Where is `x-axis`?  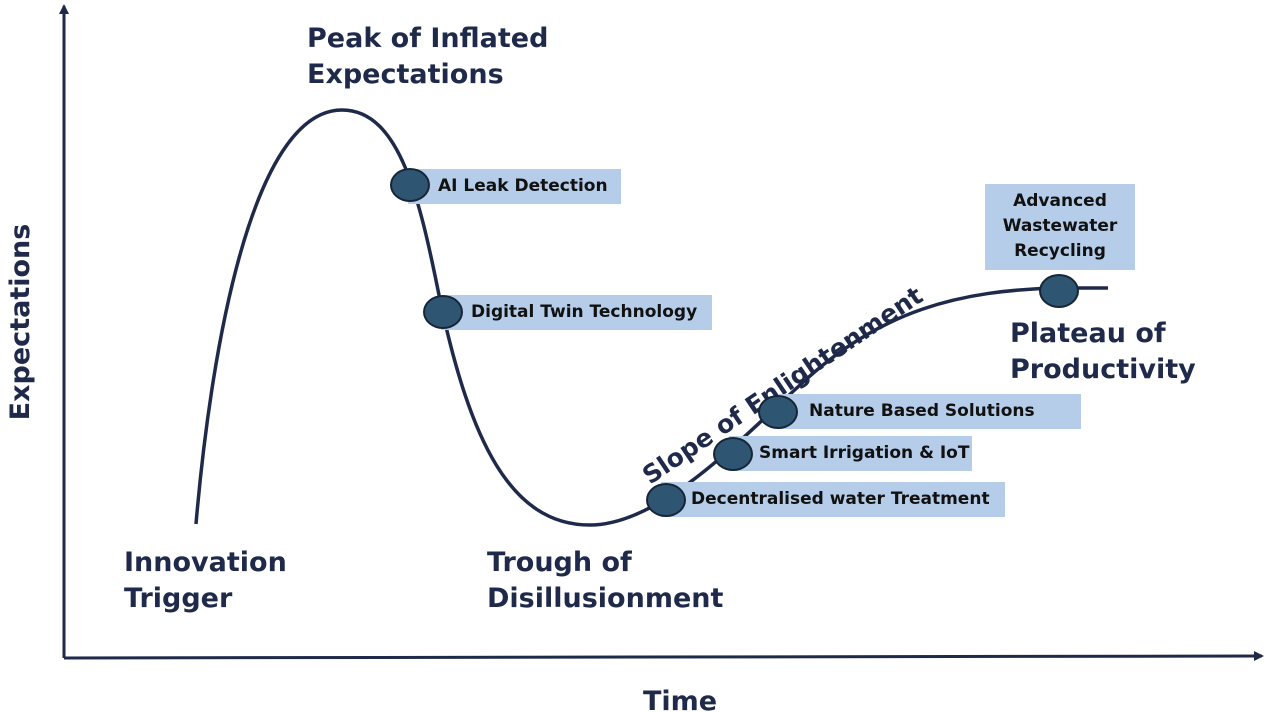
x-axis is located at coordinates (663, 656).